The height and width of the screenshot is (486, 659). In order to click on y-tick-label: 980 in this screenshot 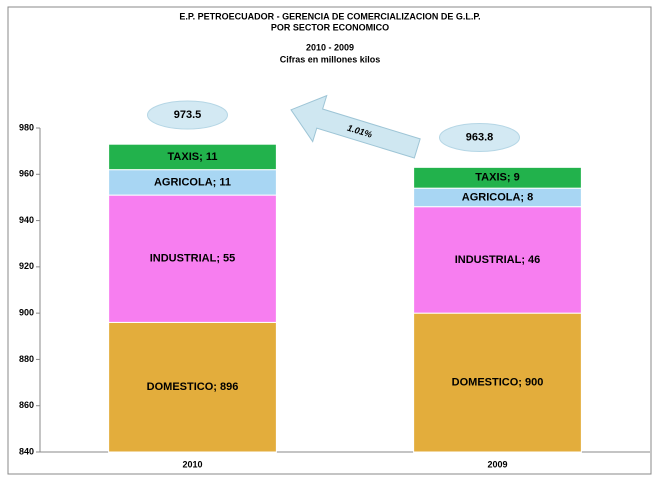, I will do `click(26, 127)`.